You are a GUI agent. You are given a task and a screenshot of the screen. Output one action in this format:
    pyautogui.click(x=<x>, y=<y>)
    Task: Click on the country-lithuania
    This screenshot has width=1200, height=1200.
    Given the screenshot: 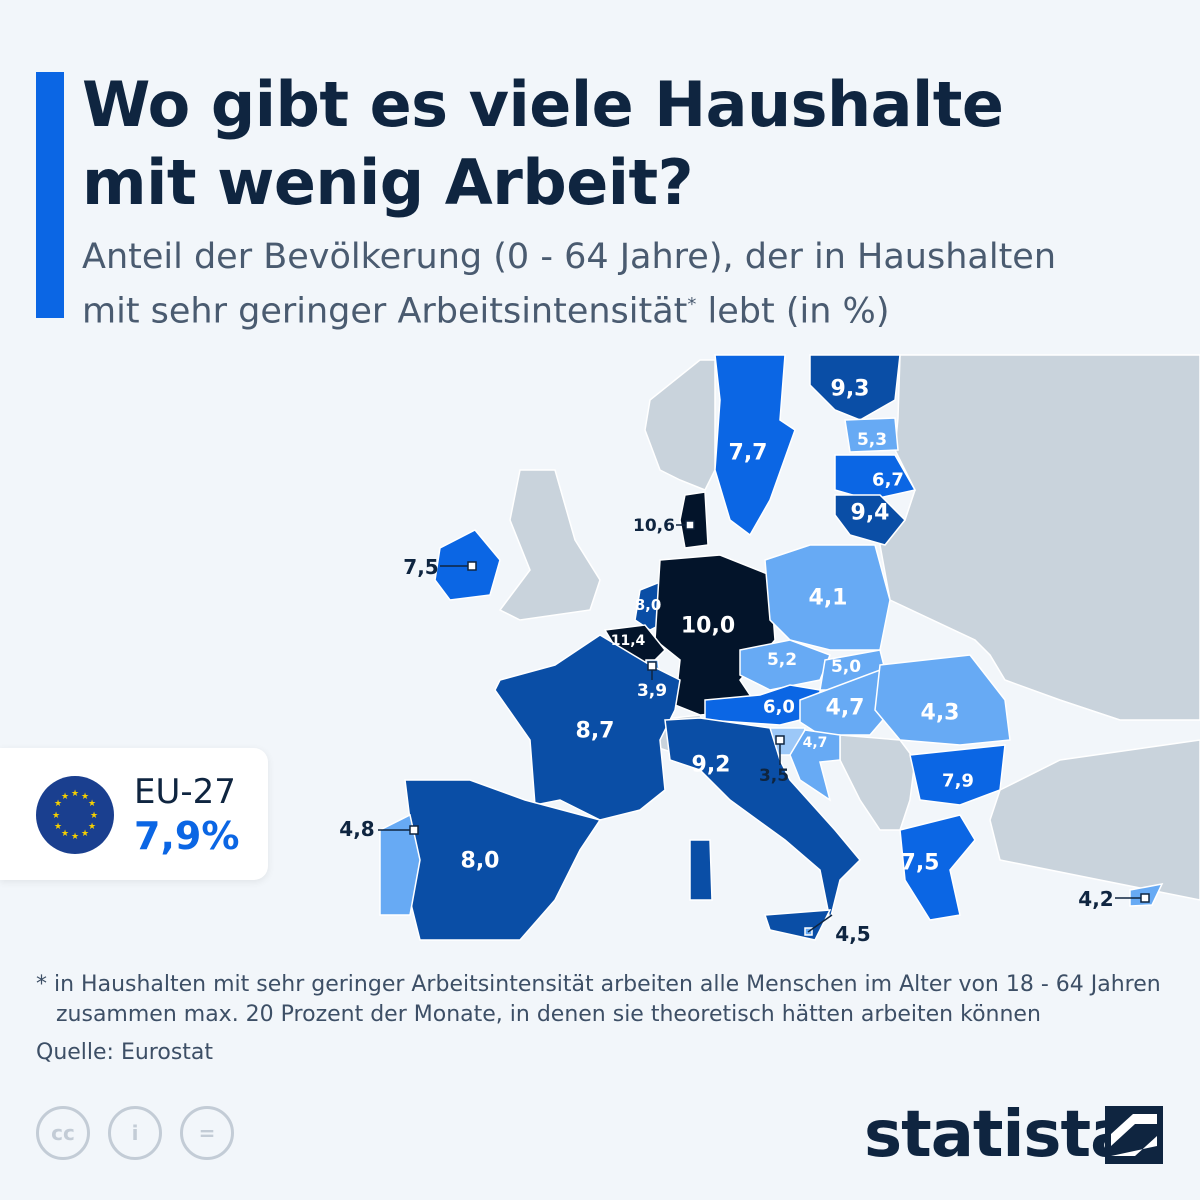 What is the action you would take?
    pyautogui.click(x=870, y=520)
    